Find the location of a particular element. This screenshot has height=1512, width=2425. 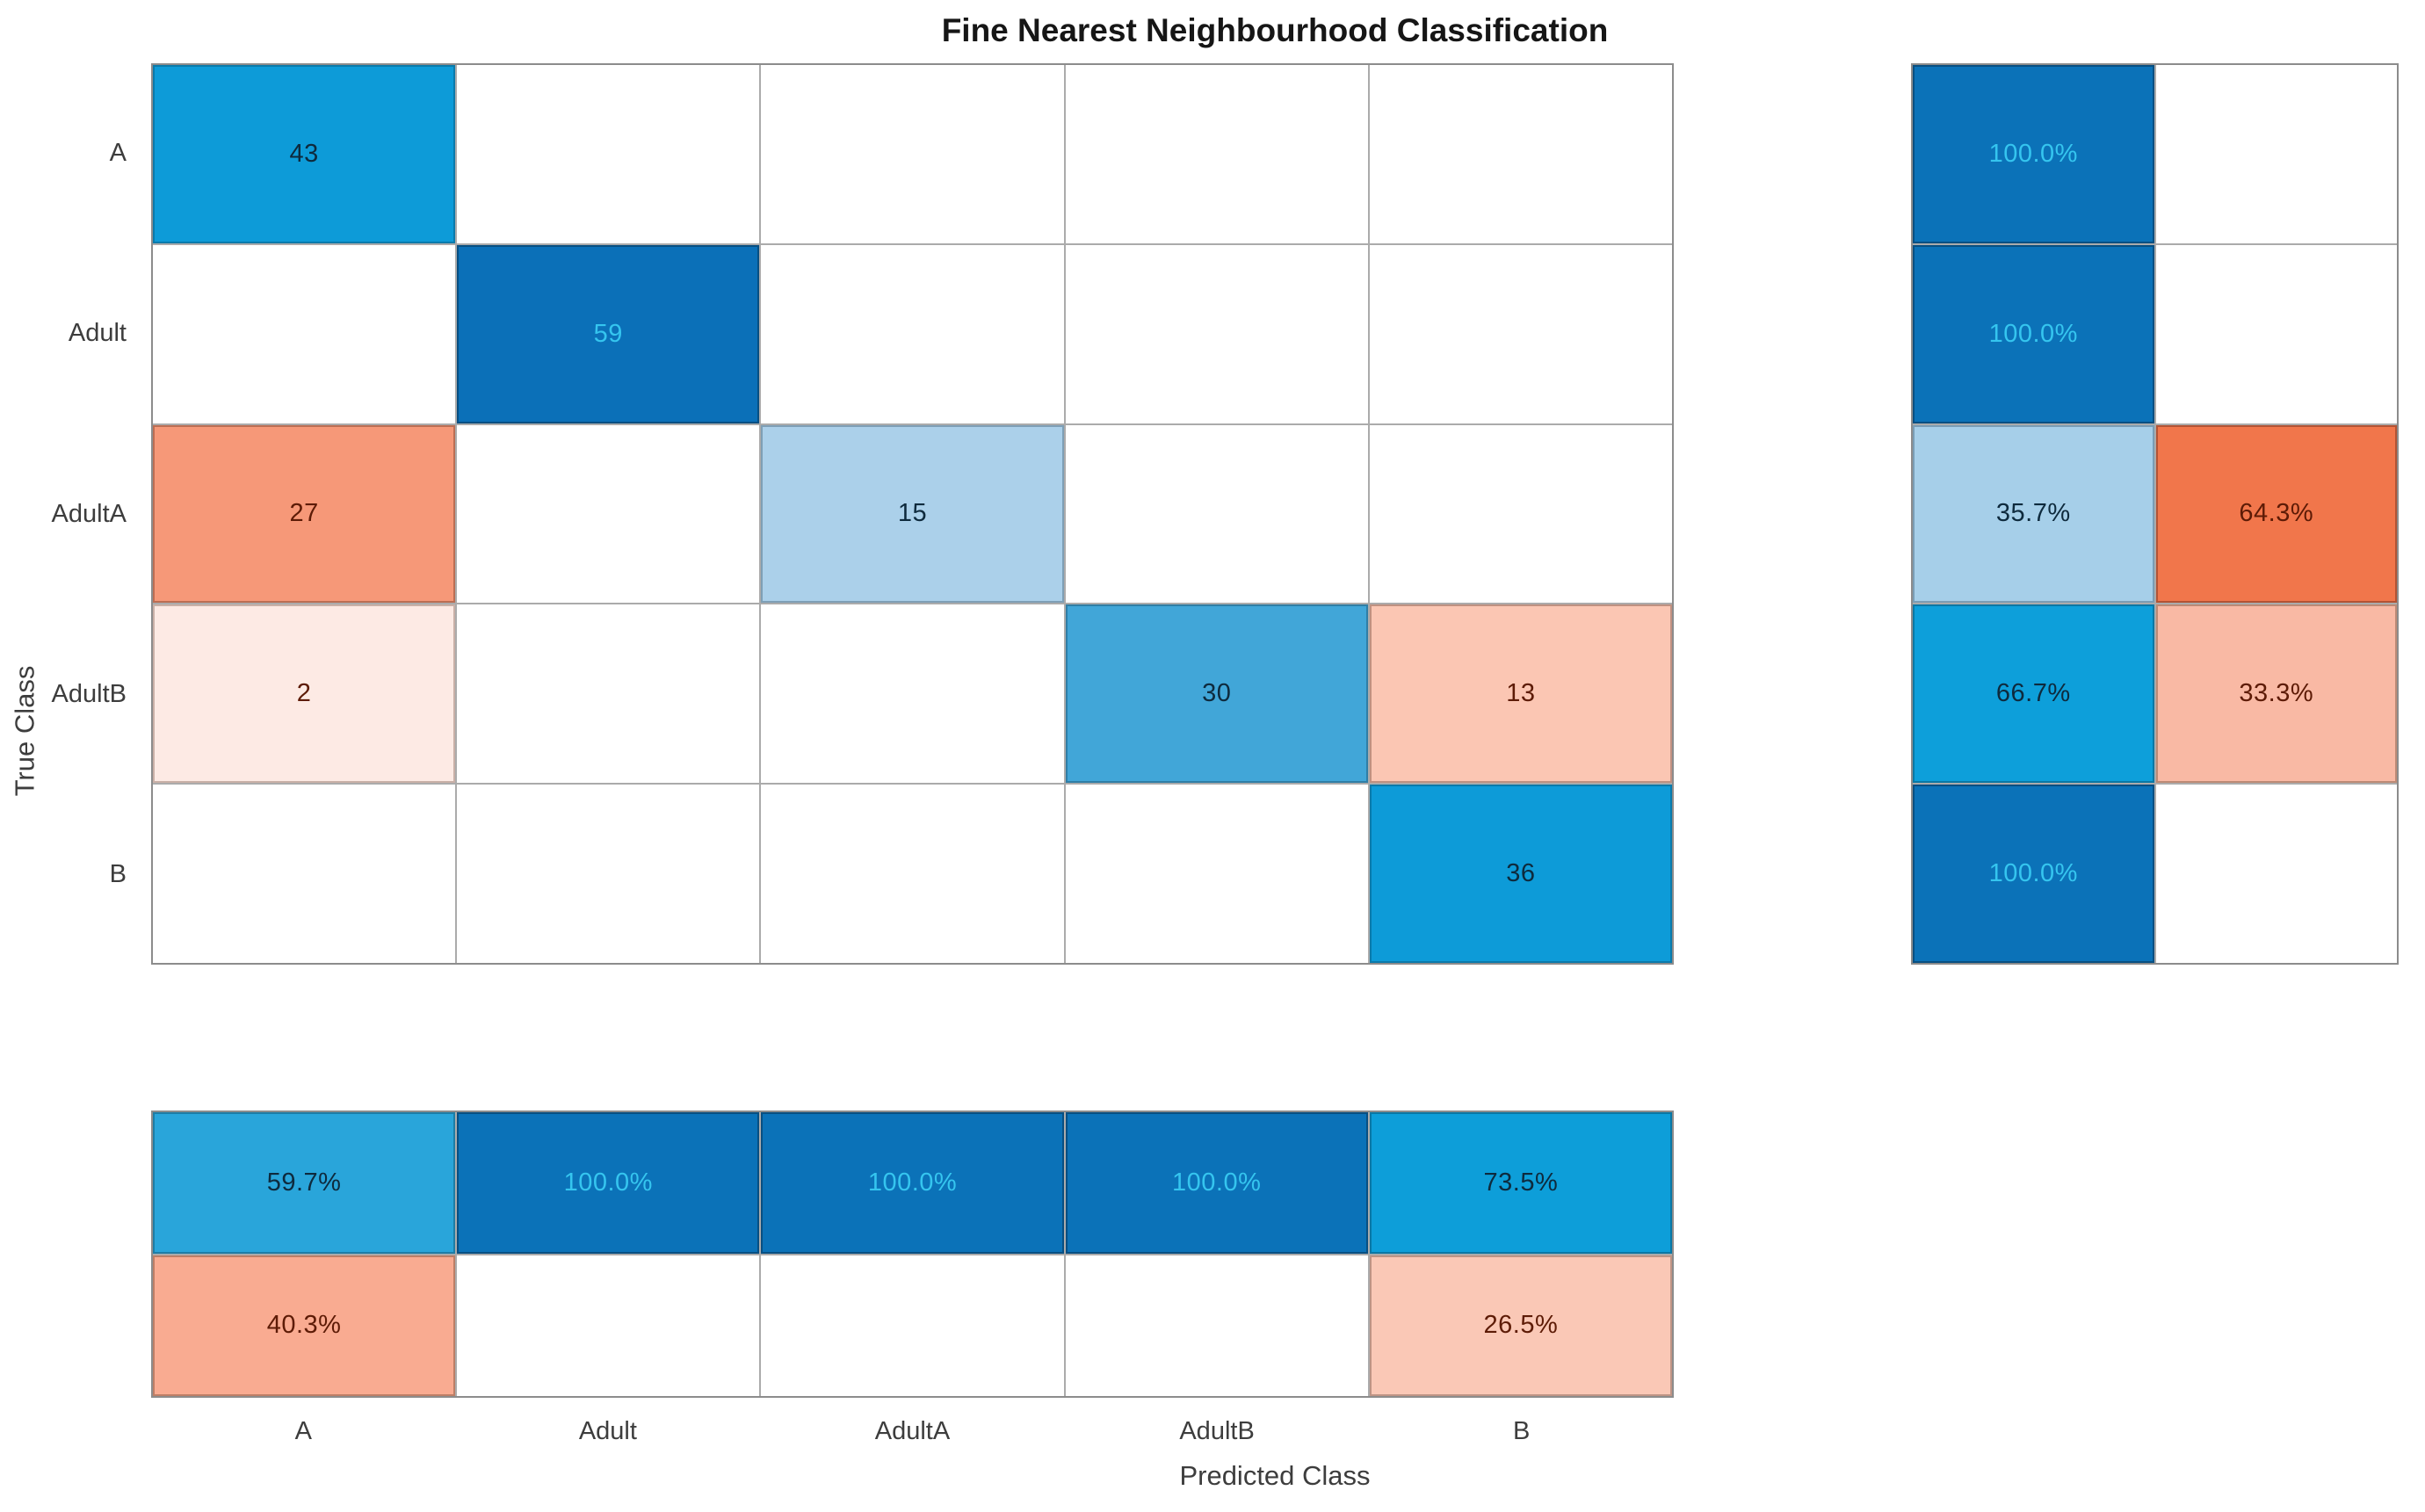

row-summary-grid: 100.0% 100.0% 35.7% 64.3% 66.7% 33.3% 100.0% is located at coordinates (2155, 514).